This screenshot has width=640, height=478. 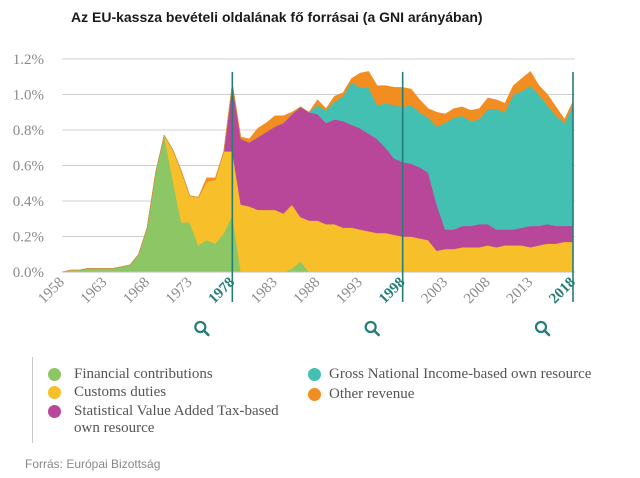 What do you see at coordinates (264, 291) in the screenshot?
I see `x-tick-label: 1983` at bounding box center [264, 291].